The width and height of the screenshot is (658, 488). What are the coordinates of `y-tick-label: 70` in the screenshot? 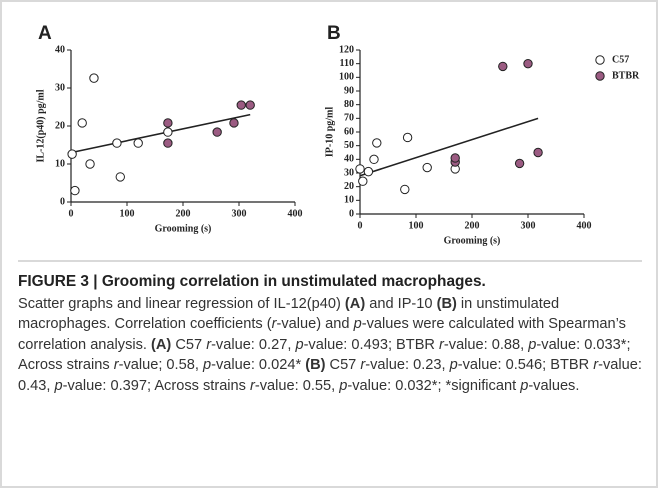 It's located at (349, 118).